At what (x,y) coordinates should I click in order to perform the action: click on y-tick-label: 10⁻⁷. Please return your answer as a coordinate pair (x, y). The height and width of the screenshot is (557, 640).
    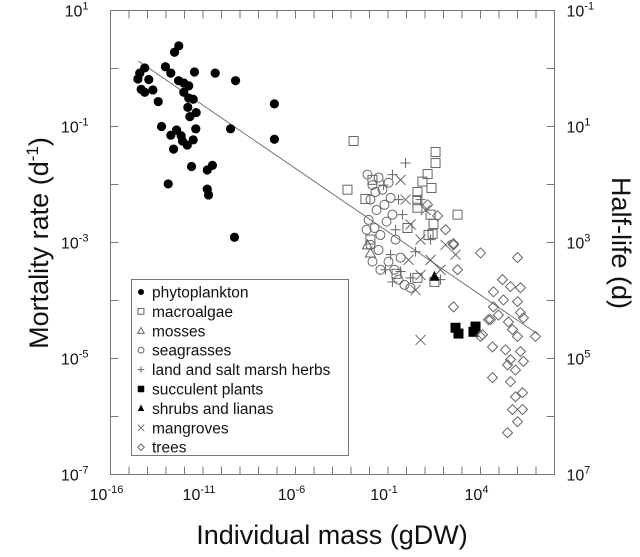
    Looking at the image, I should click on (75, 475).